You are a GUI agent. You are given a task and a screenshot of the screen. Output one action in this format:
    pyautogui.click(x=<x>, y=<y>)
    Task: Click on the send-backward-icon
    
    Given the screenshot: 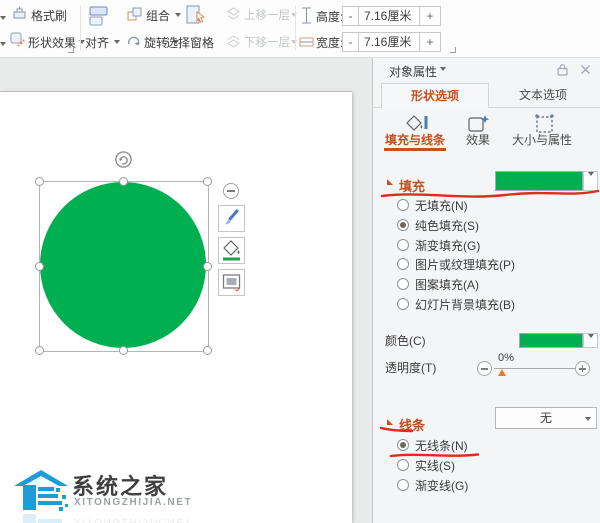 What is the action you would take?
    pyautogui.click(x=233, y=41)
    